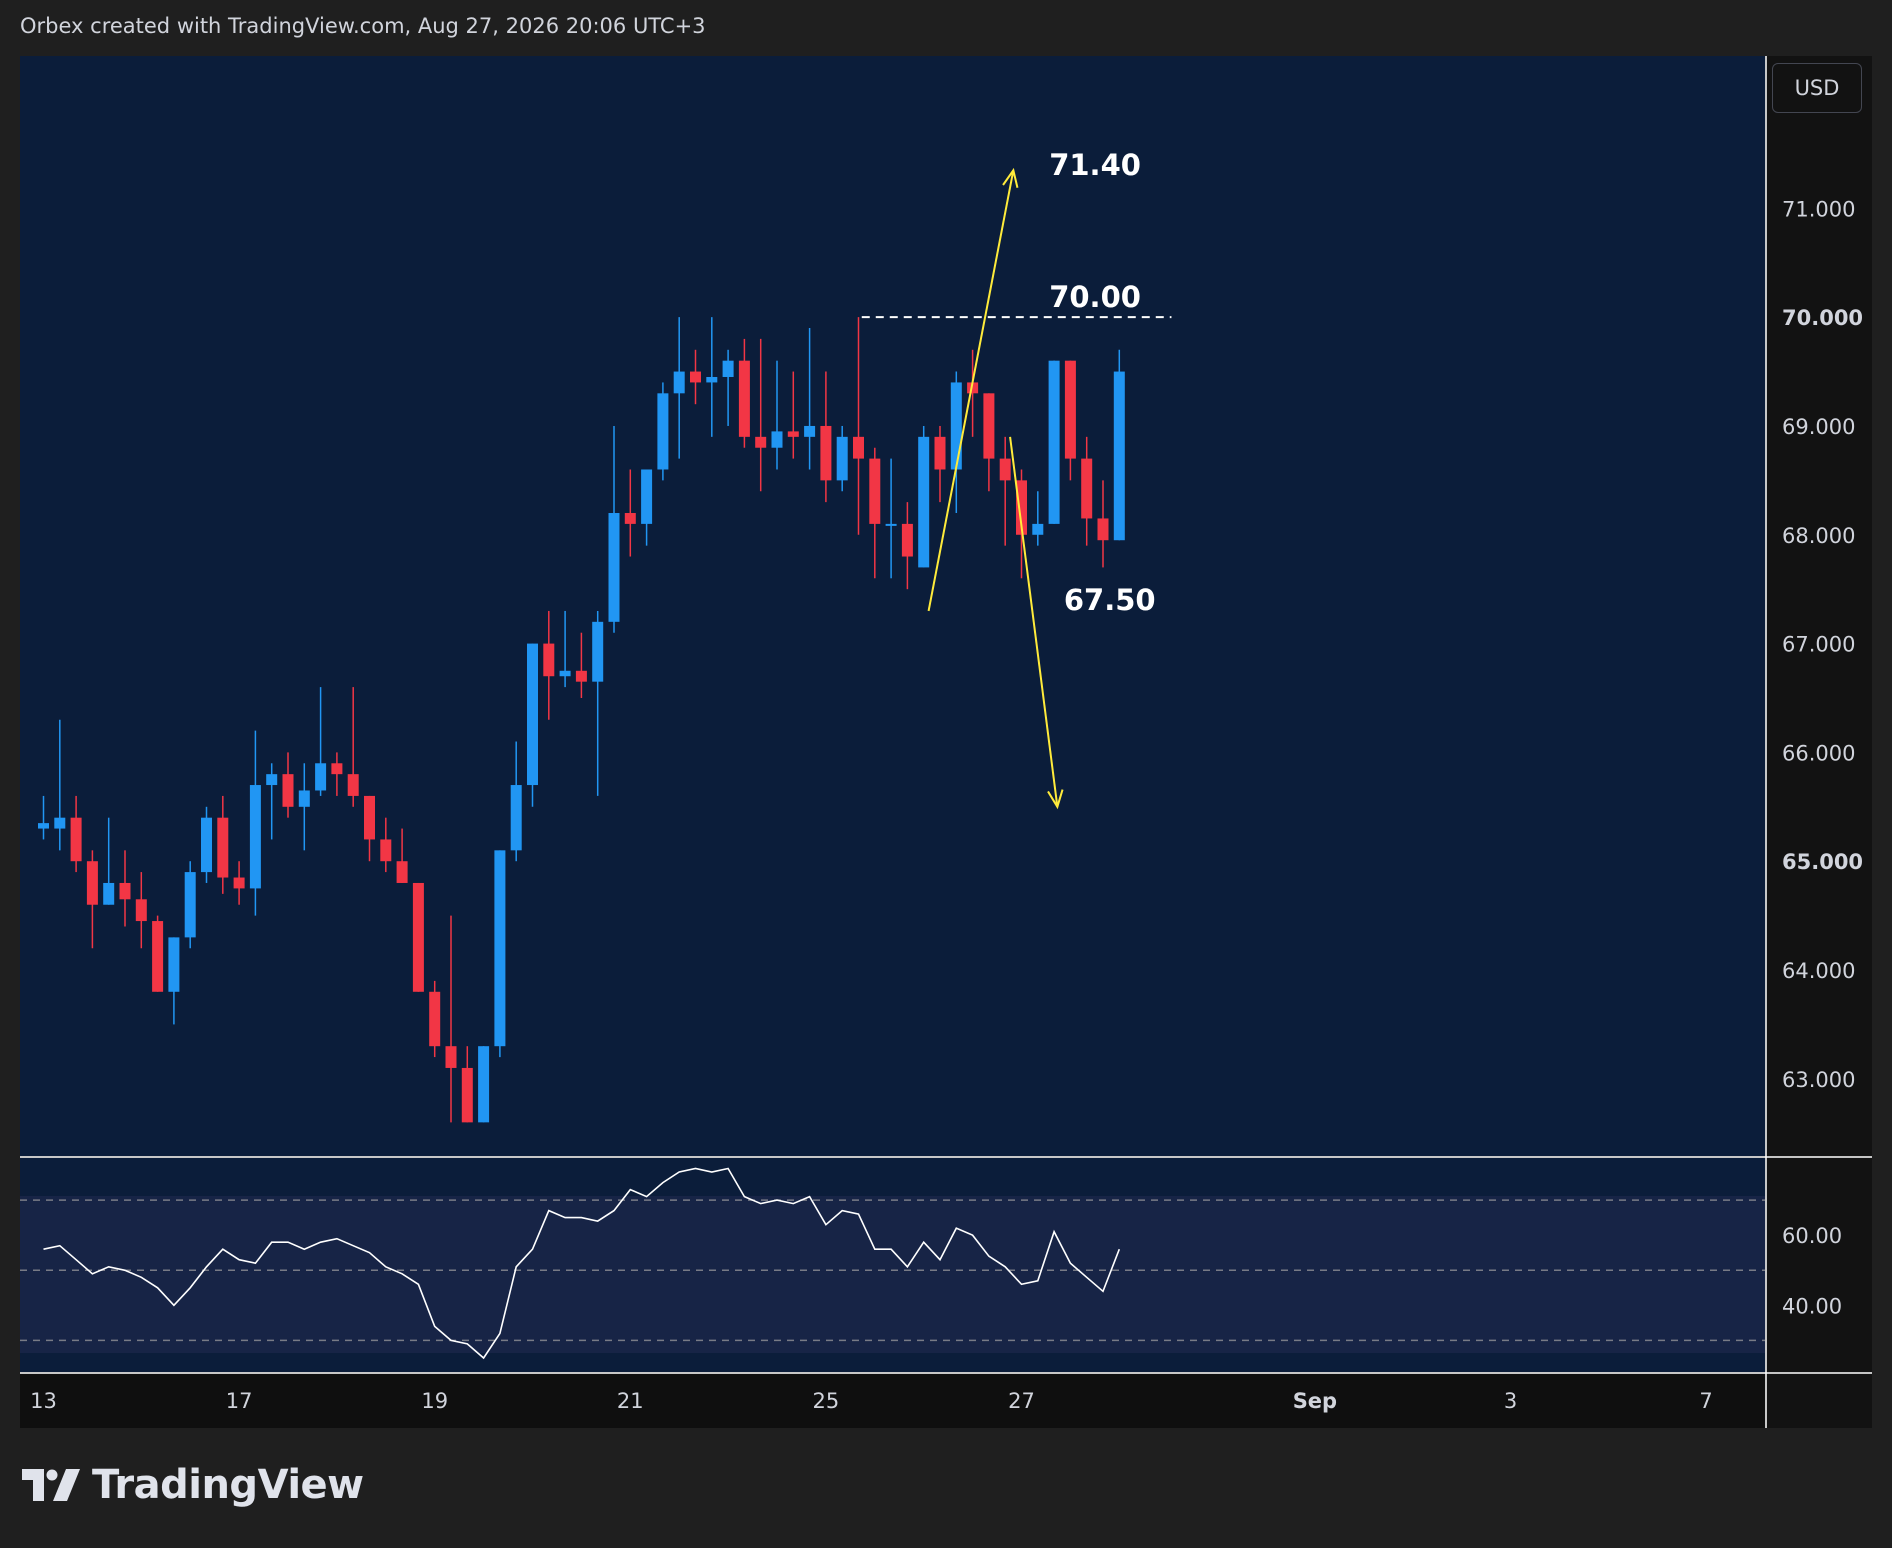 The image size is (1892, 1548). What do you see at coordinates (1705, 1401) in the screenshot?
I see `time-tick-label: 7` at bounding box center [1705, 1401].